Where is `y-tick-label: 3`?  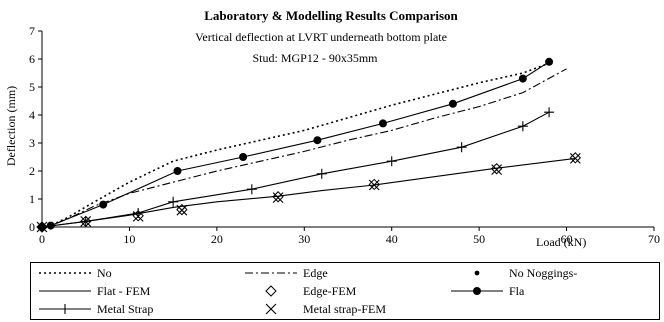
y-tick-label: 3 is located at coordinates (32, 143).